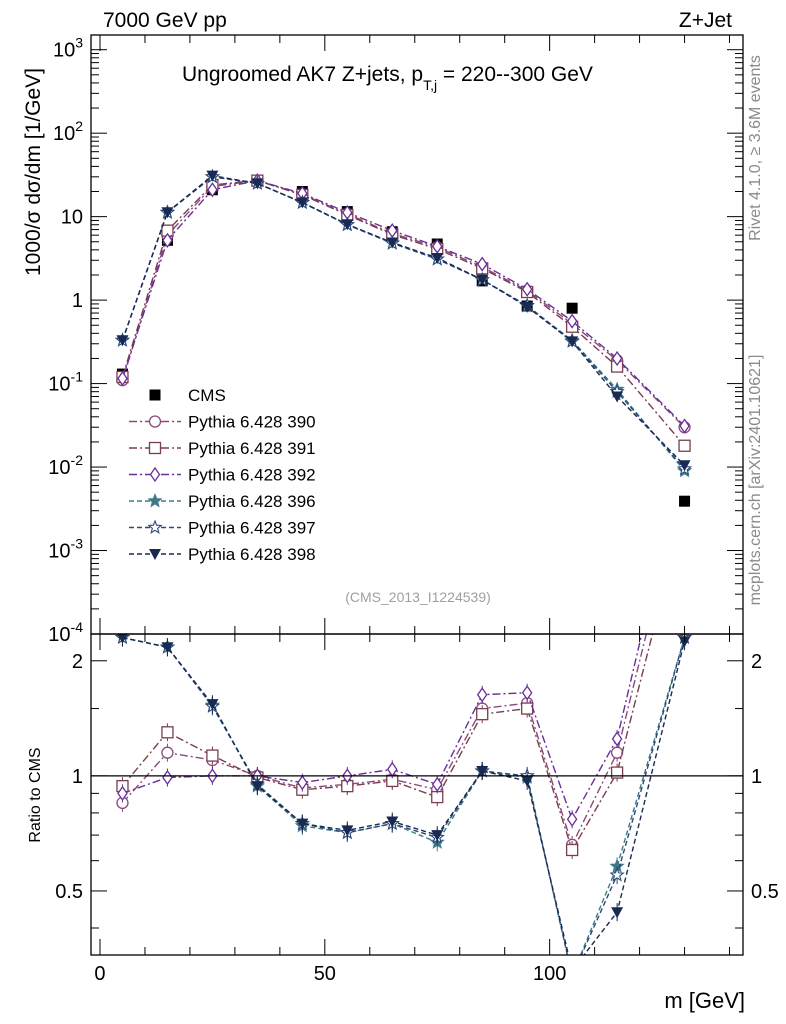 This screenshot has height=1024, width=786. Describe the element at coordinates (756, 777) in the screenshot. I see `ratio-y-tick-label-right: 1` at that location.